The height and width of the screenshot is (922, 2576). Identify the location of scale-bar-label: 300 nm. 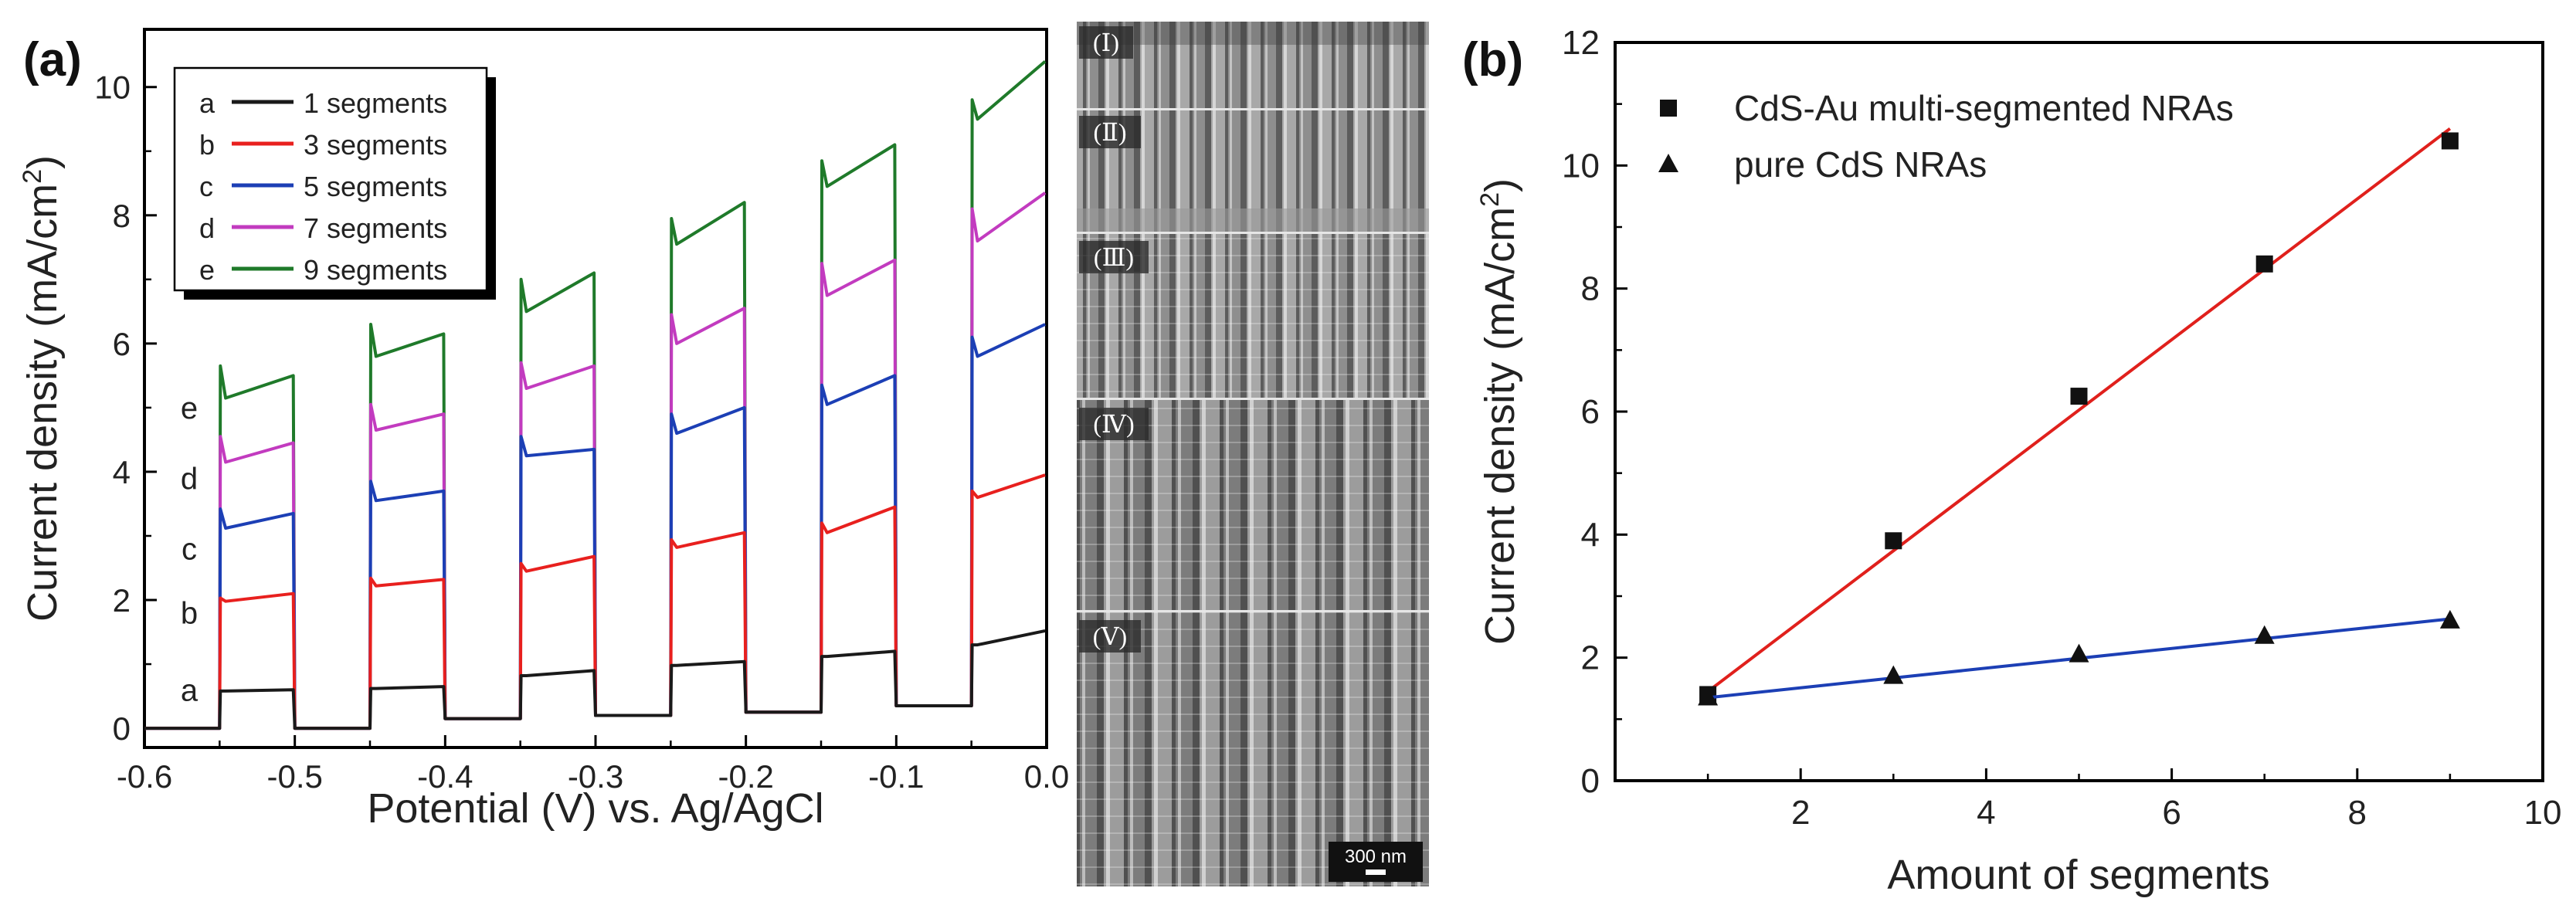
(1376, 857).